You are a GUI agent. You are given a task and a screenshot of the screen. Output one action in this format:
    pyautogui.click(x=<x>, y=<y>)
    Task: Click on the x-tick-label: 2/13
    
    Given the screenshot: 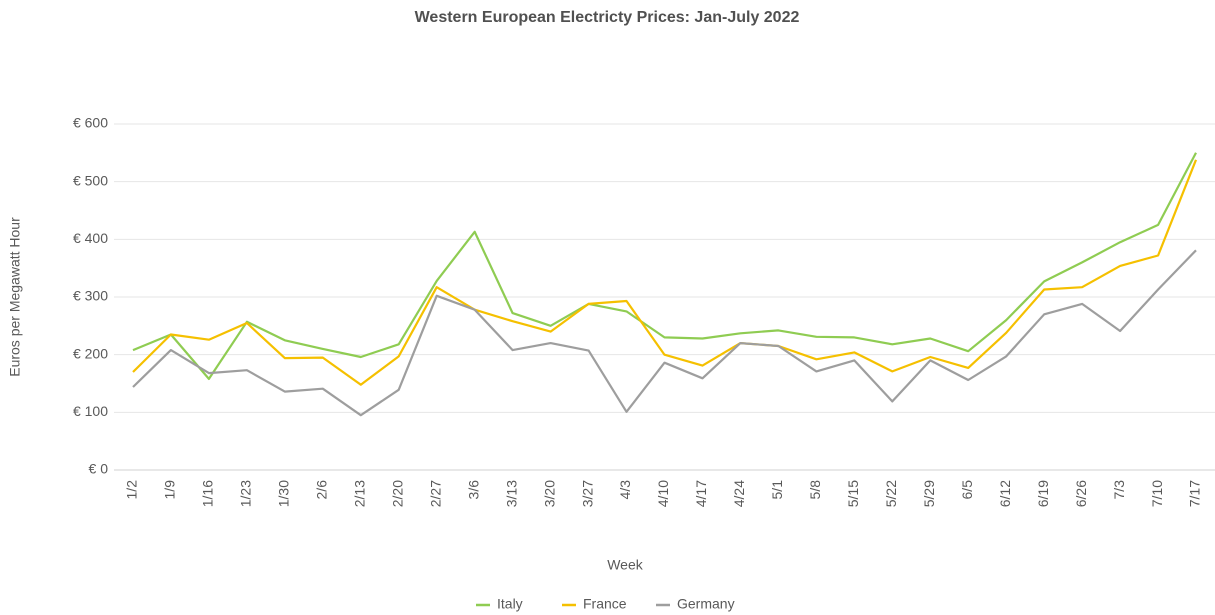 What is the action you would take?
    pyautogui.click(x=359, y=493)
    